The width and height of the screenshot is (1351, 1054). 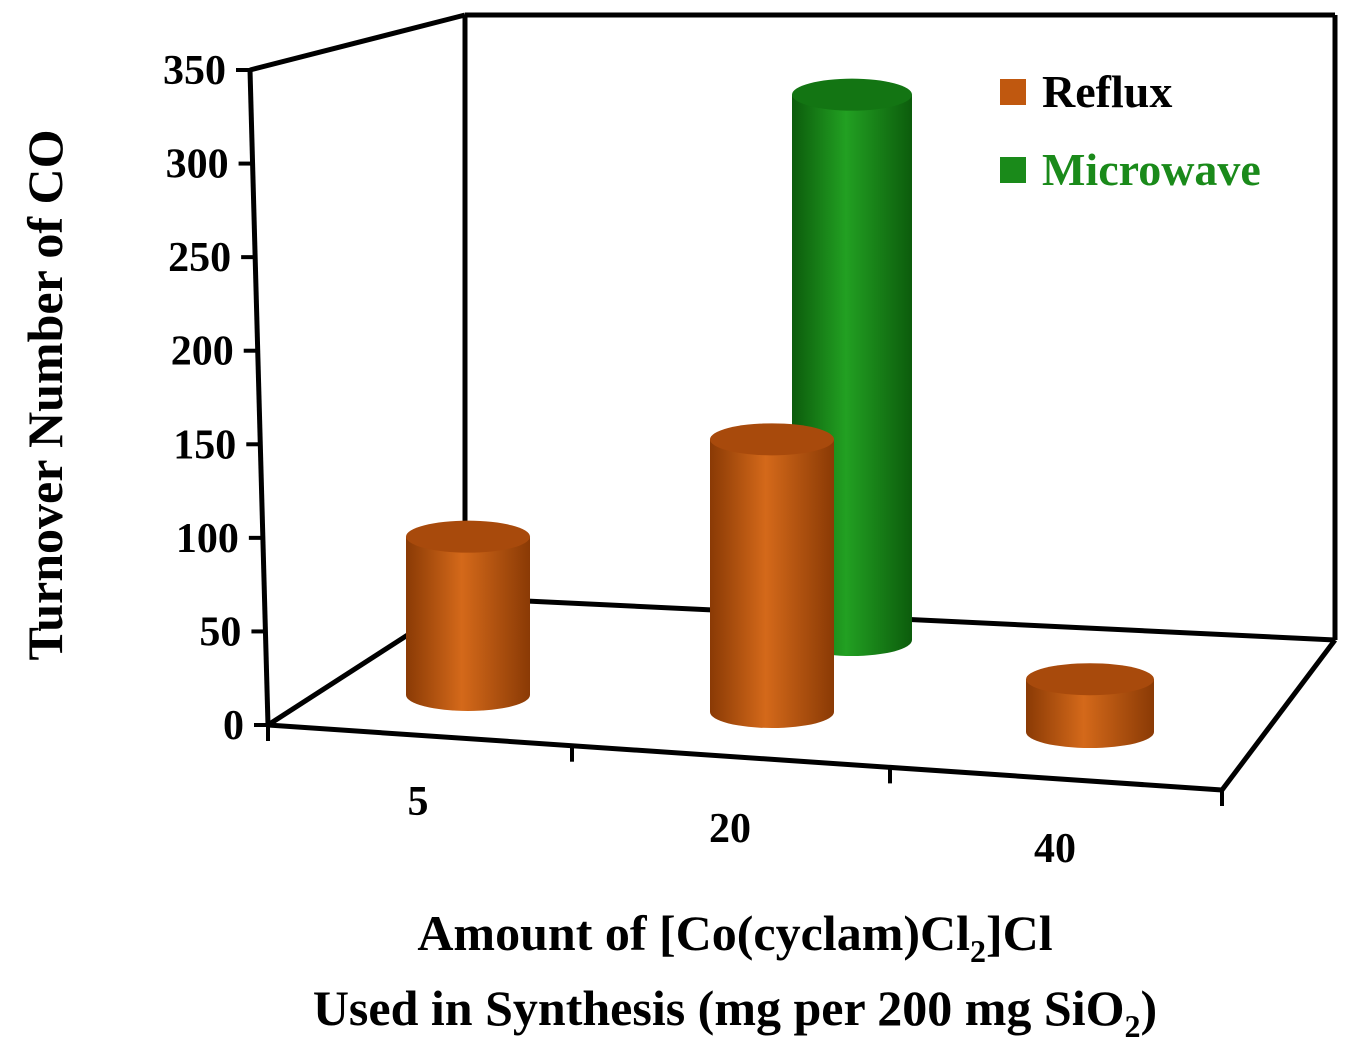 I want to click on y-axis-label: Turnover Number of CO, so click(x=45, y=394).